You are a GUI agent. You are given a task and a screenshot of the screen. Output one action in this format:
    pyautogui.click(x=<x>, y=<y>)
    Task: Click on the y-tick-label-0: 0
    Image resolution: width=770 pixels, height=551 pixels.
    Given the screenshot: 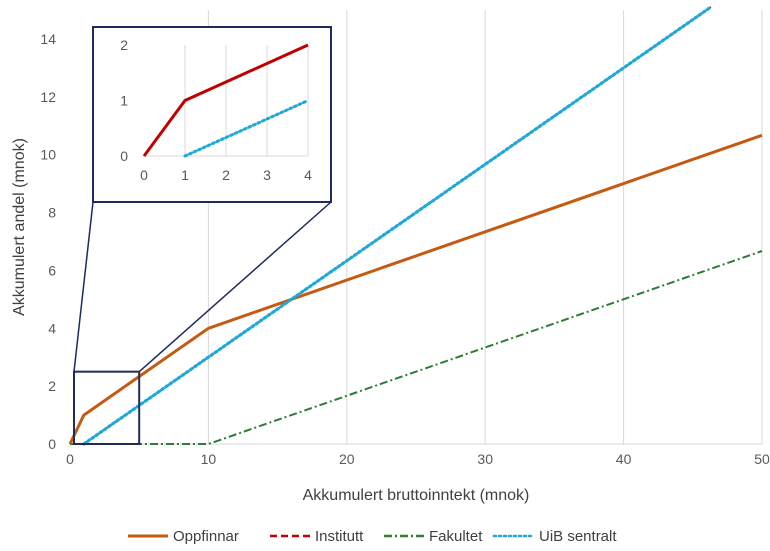 What is the action you would take?
    pyautogui.click(x=52, y=444)
    